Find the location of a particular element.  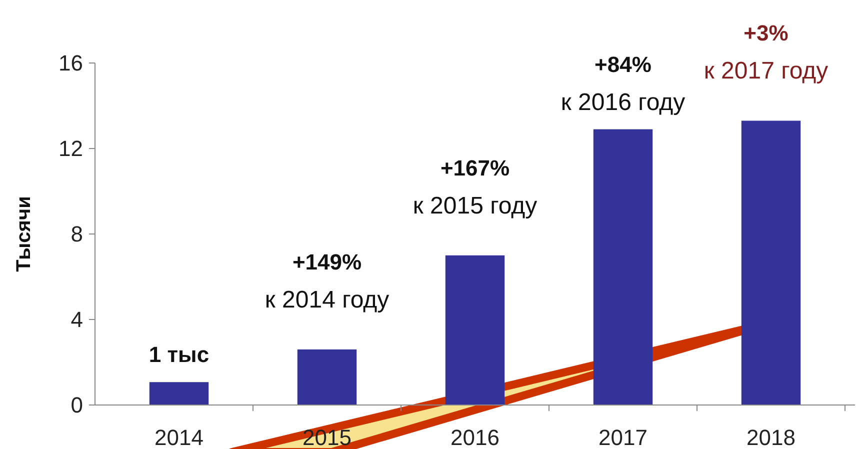

y-tick-label: 8 is located at coordinates (76, 234).